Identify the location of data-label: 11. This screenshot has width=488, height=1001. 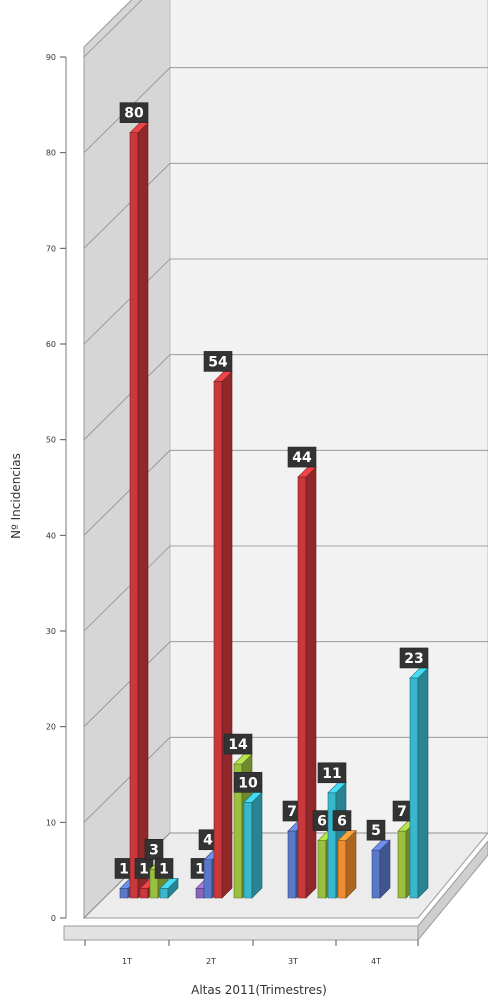
(332, 773).